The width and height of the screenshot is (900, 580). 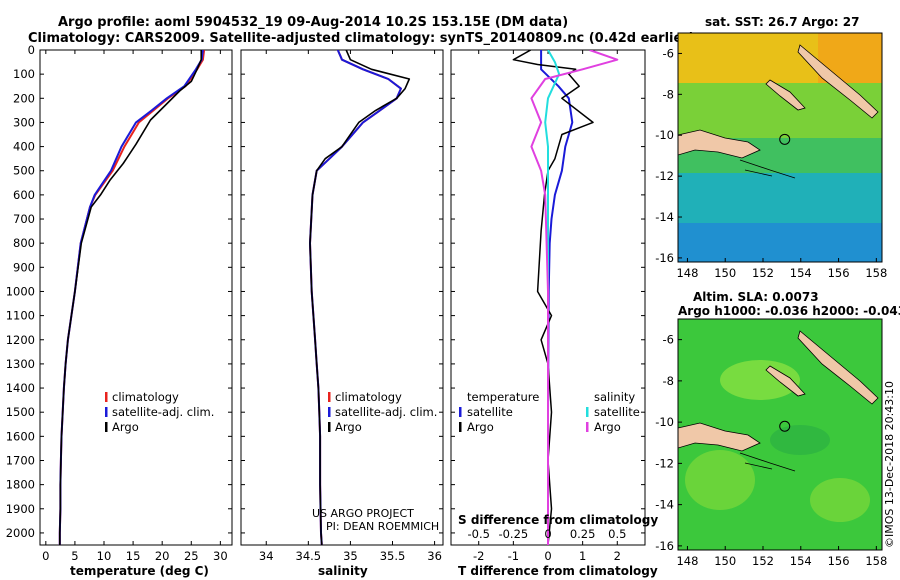 What do you see at coordinates (20, 436) in the screenshot?
I see `depth-tick-label: 1600` at bounding box center [20, 436].